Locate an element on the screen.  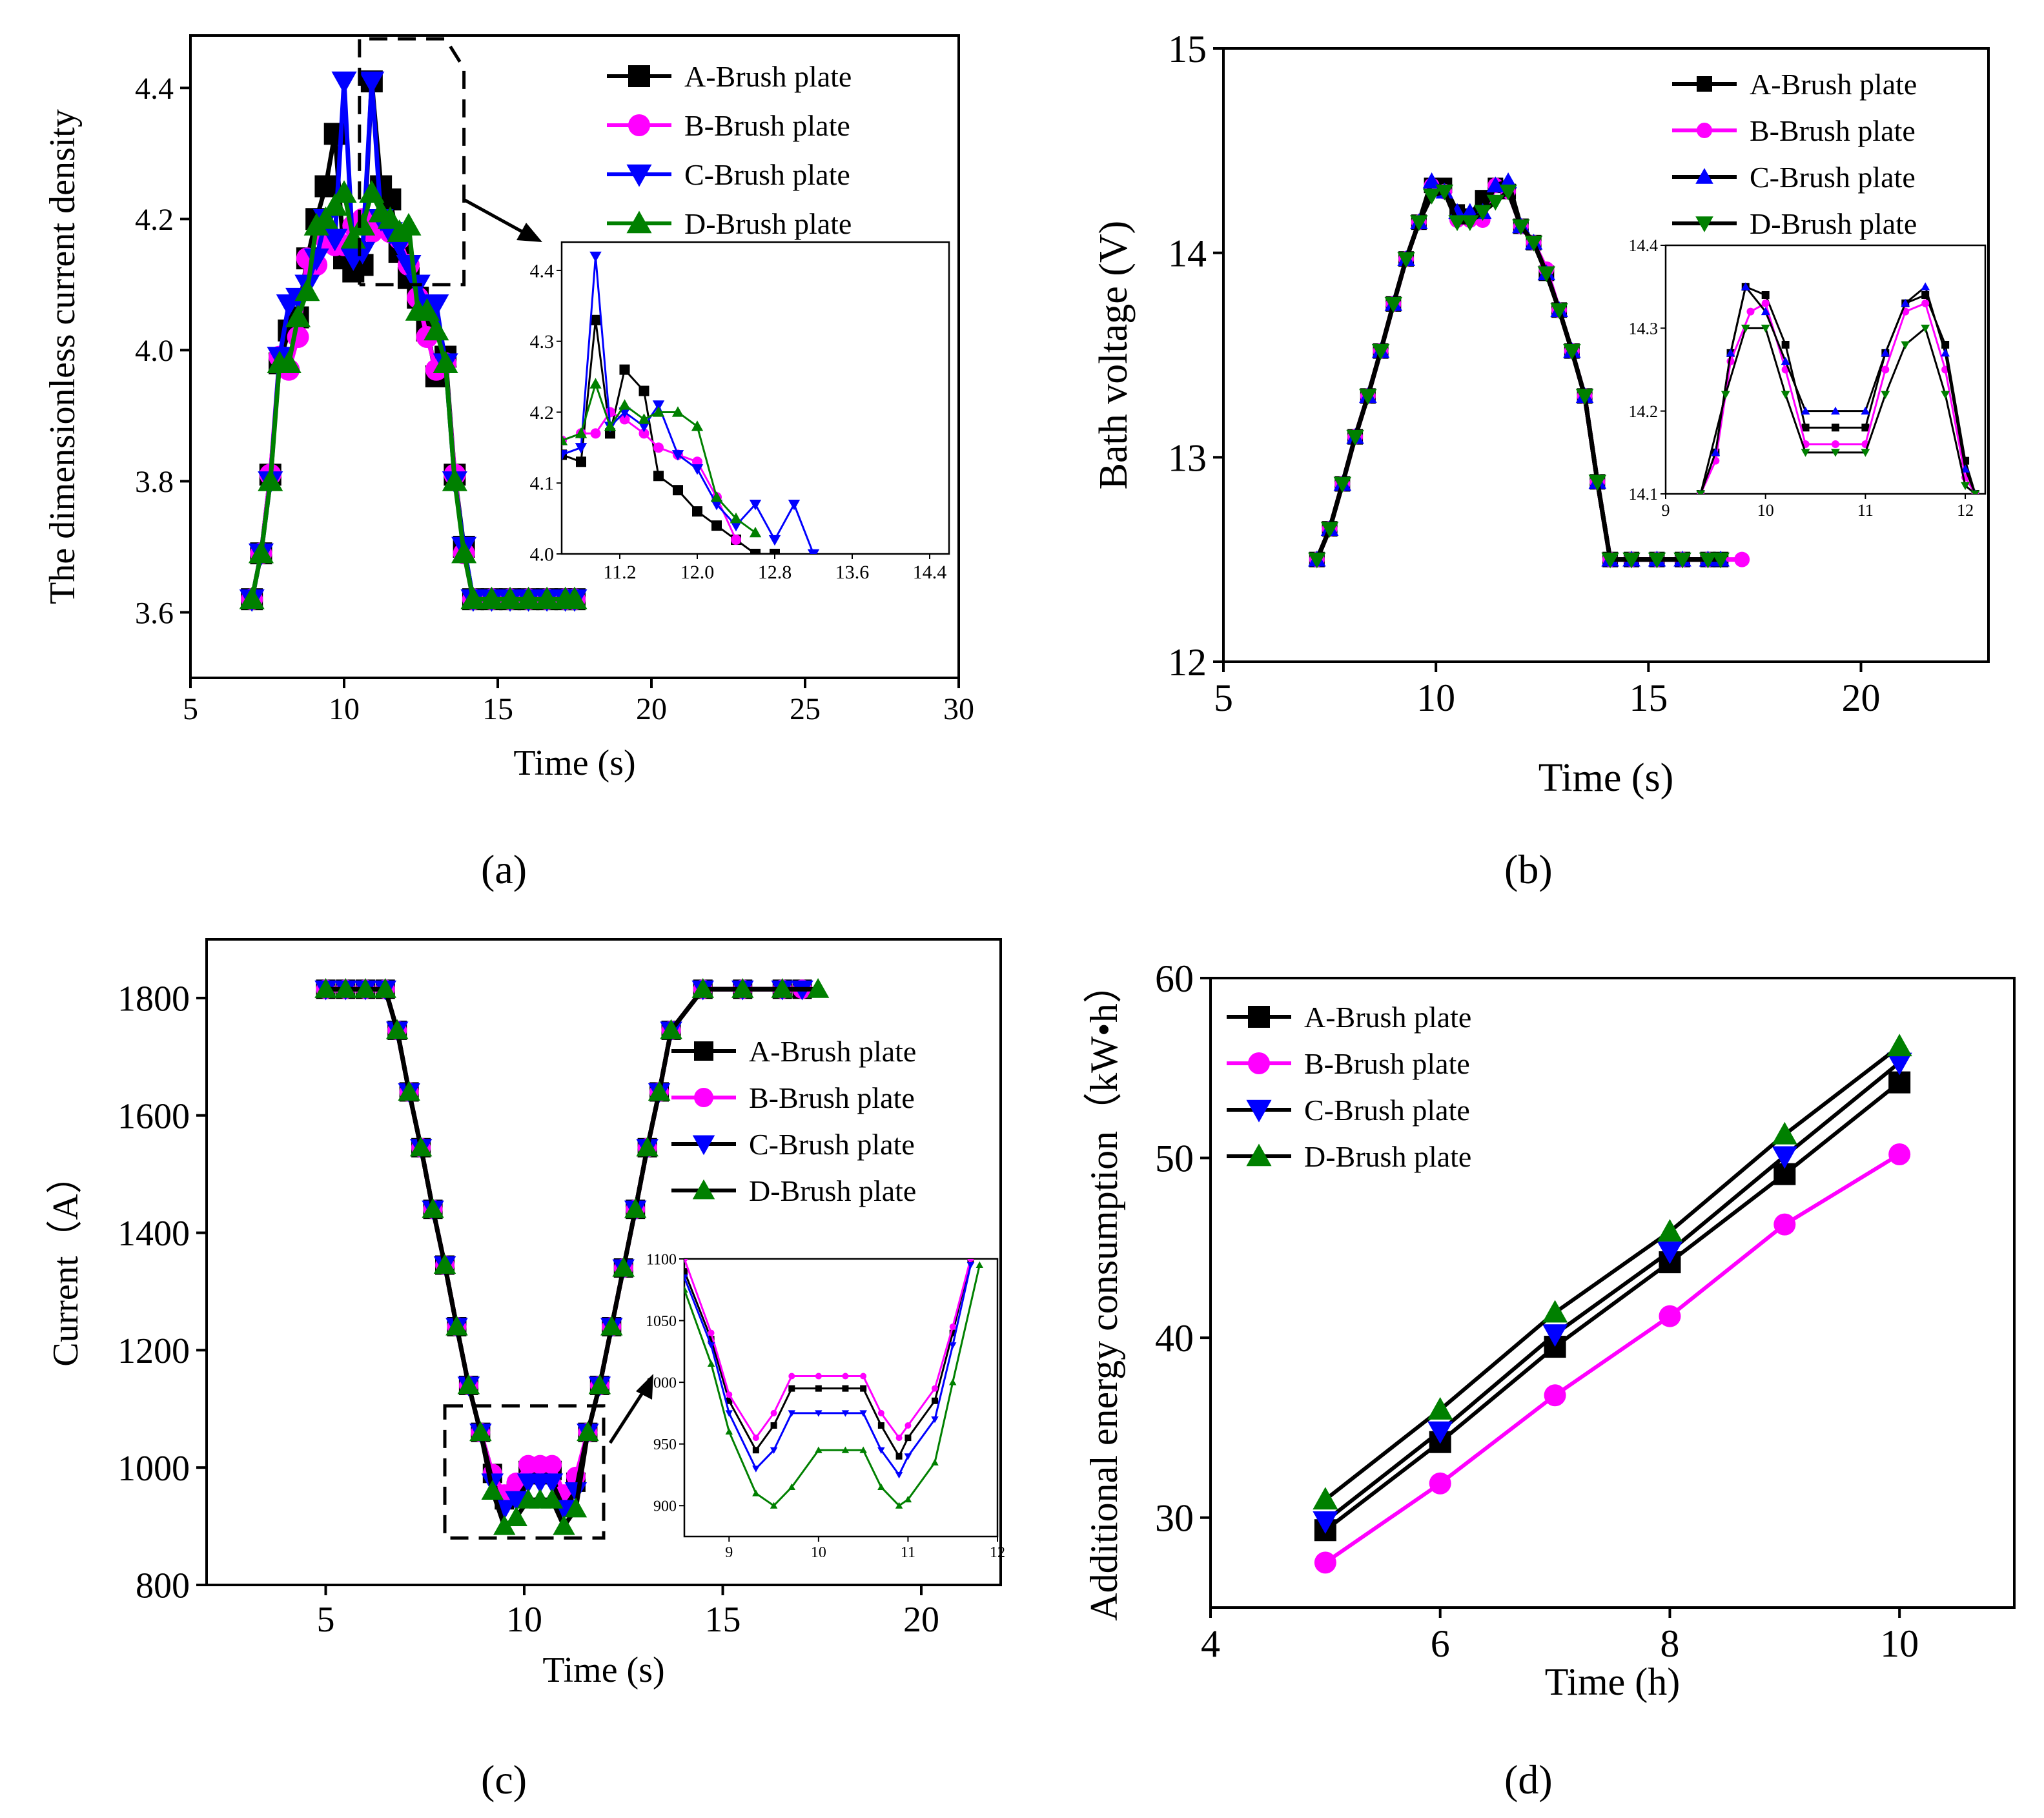
panel-label-b: (b) is located at coordinates (1528, 869).